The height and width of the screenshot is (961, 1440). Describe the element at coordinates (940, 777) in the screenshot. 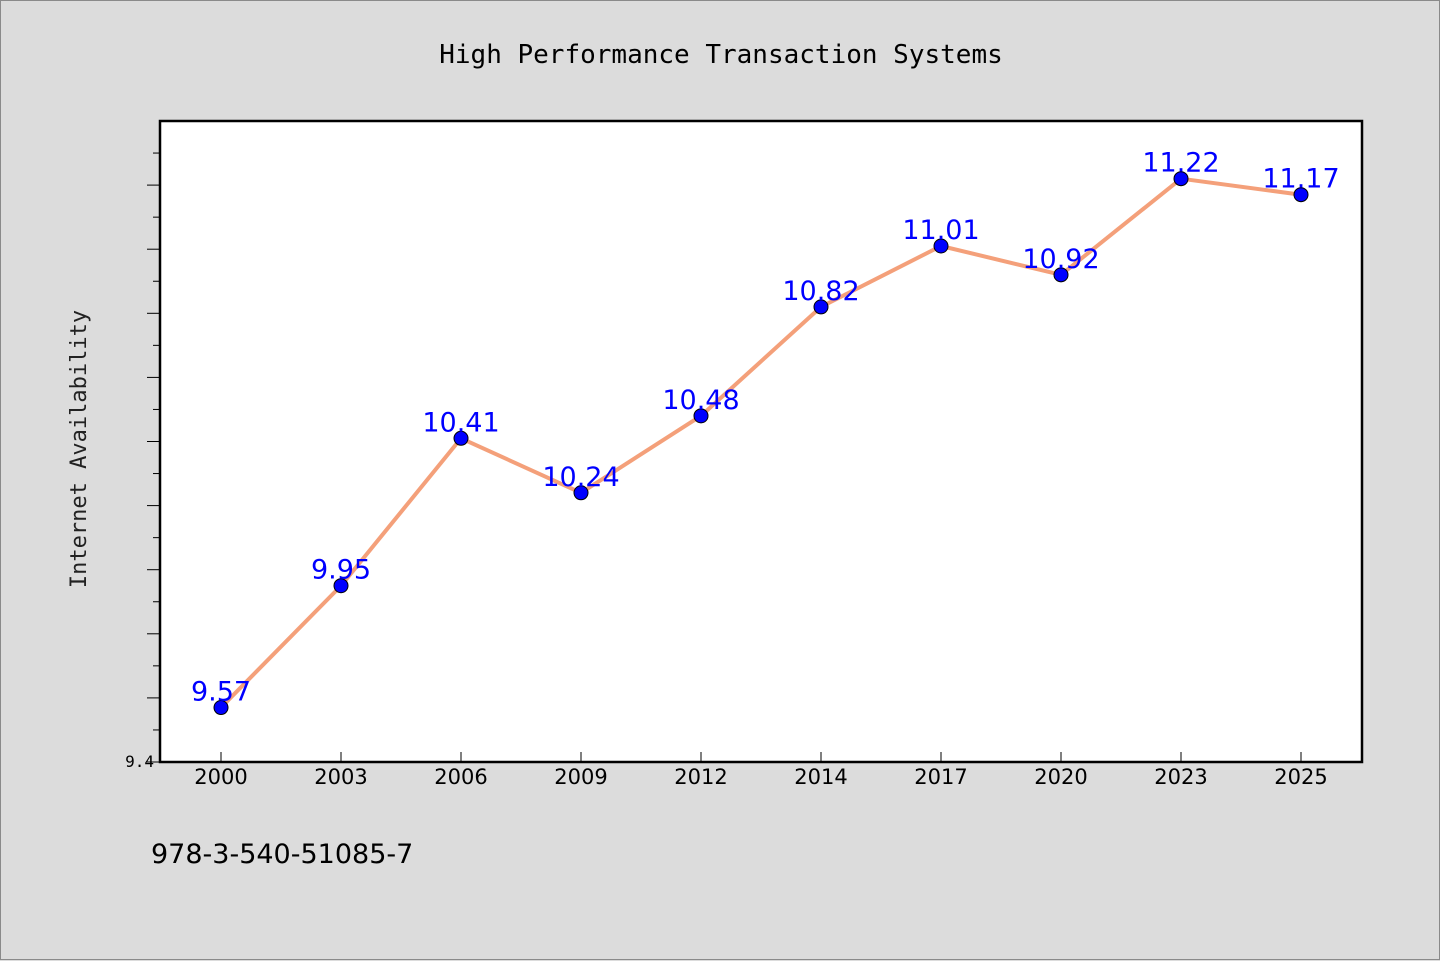

I see `x-tick-label: 2017` at that location.